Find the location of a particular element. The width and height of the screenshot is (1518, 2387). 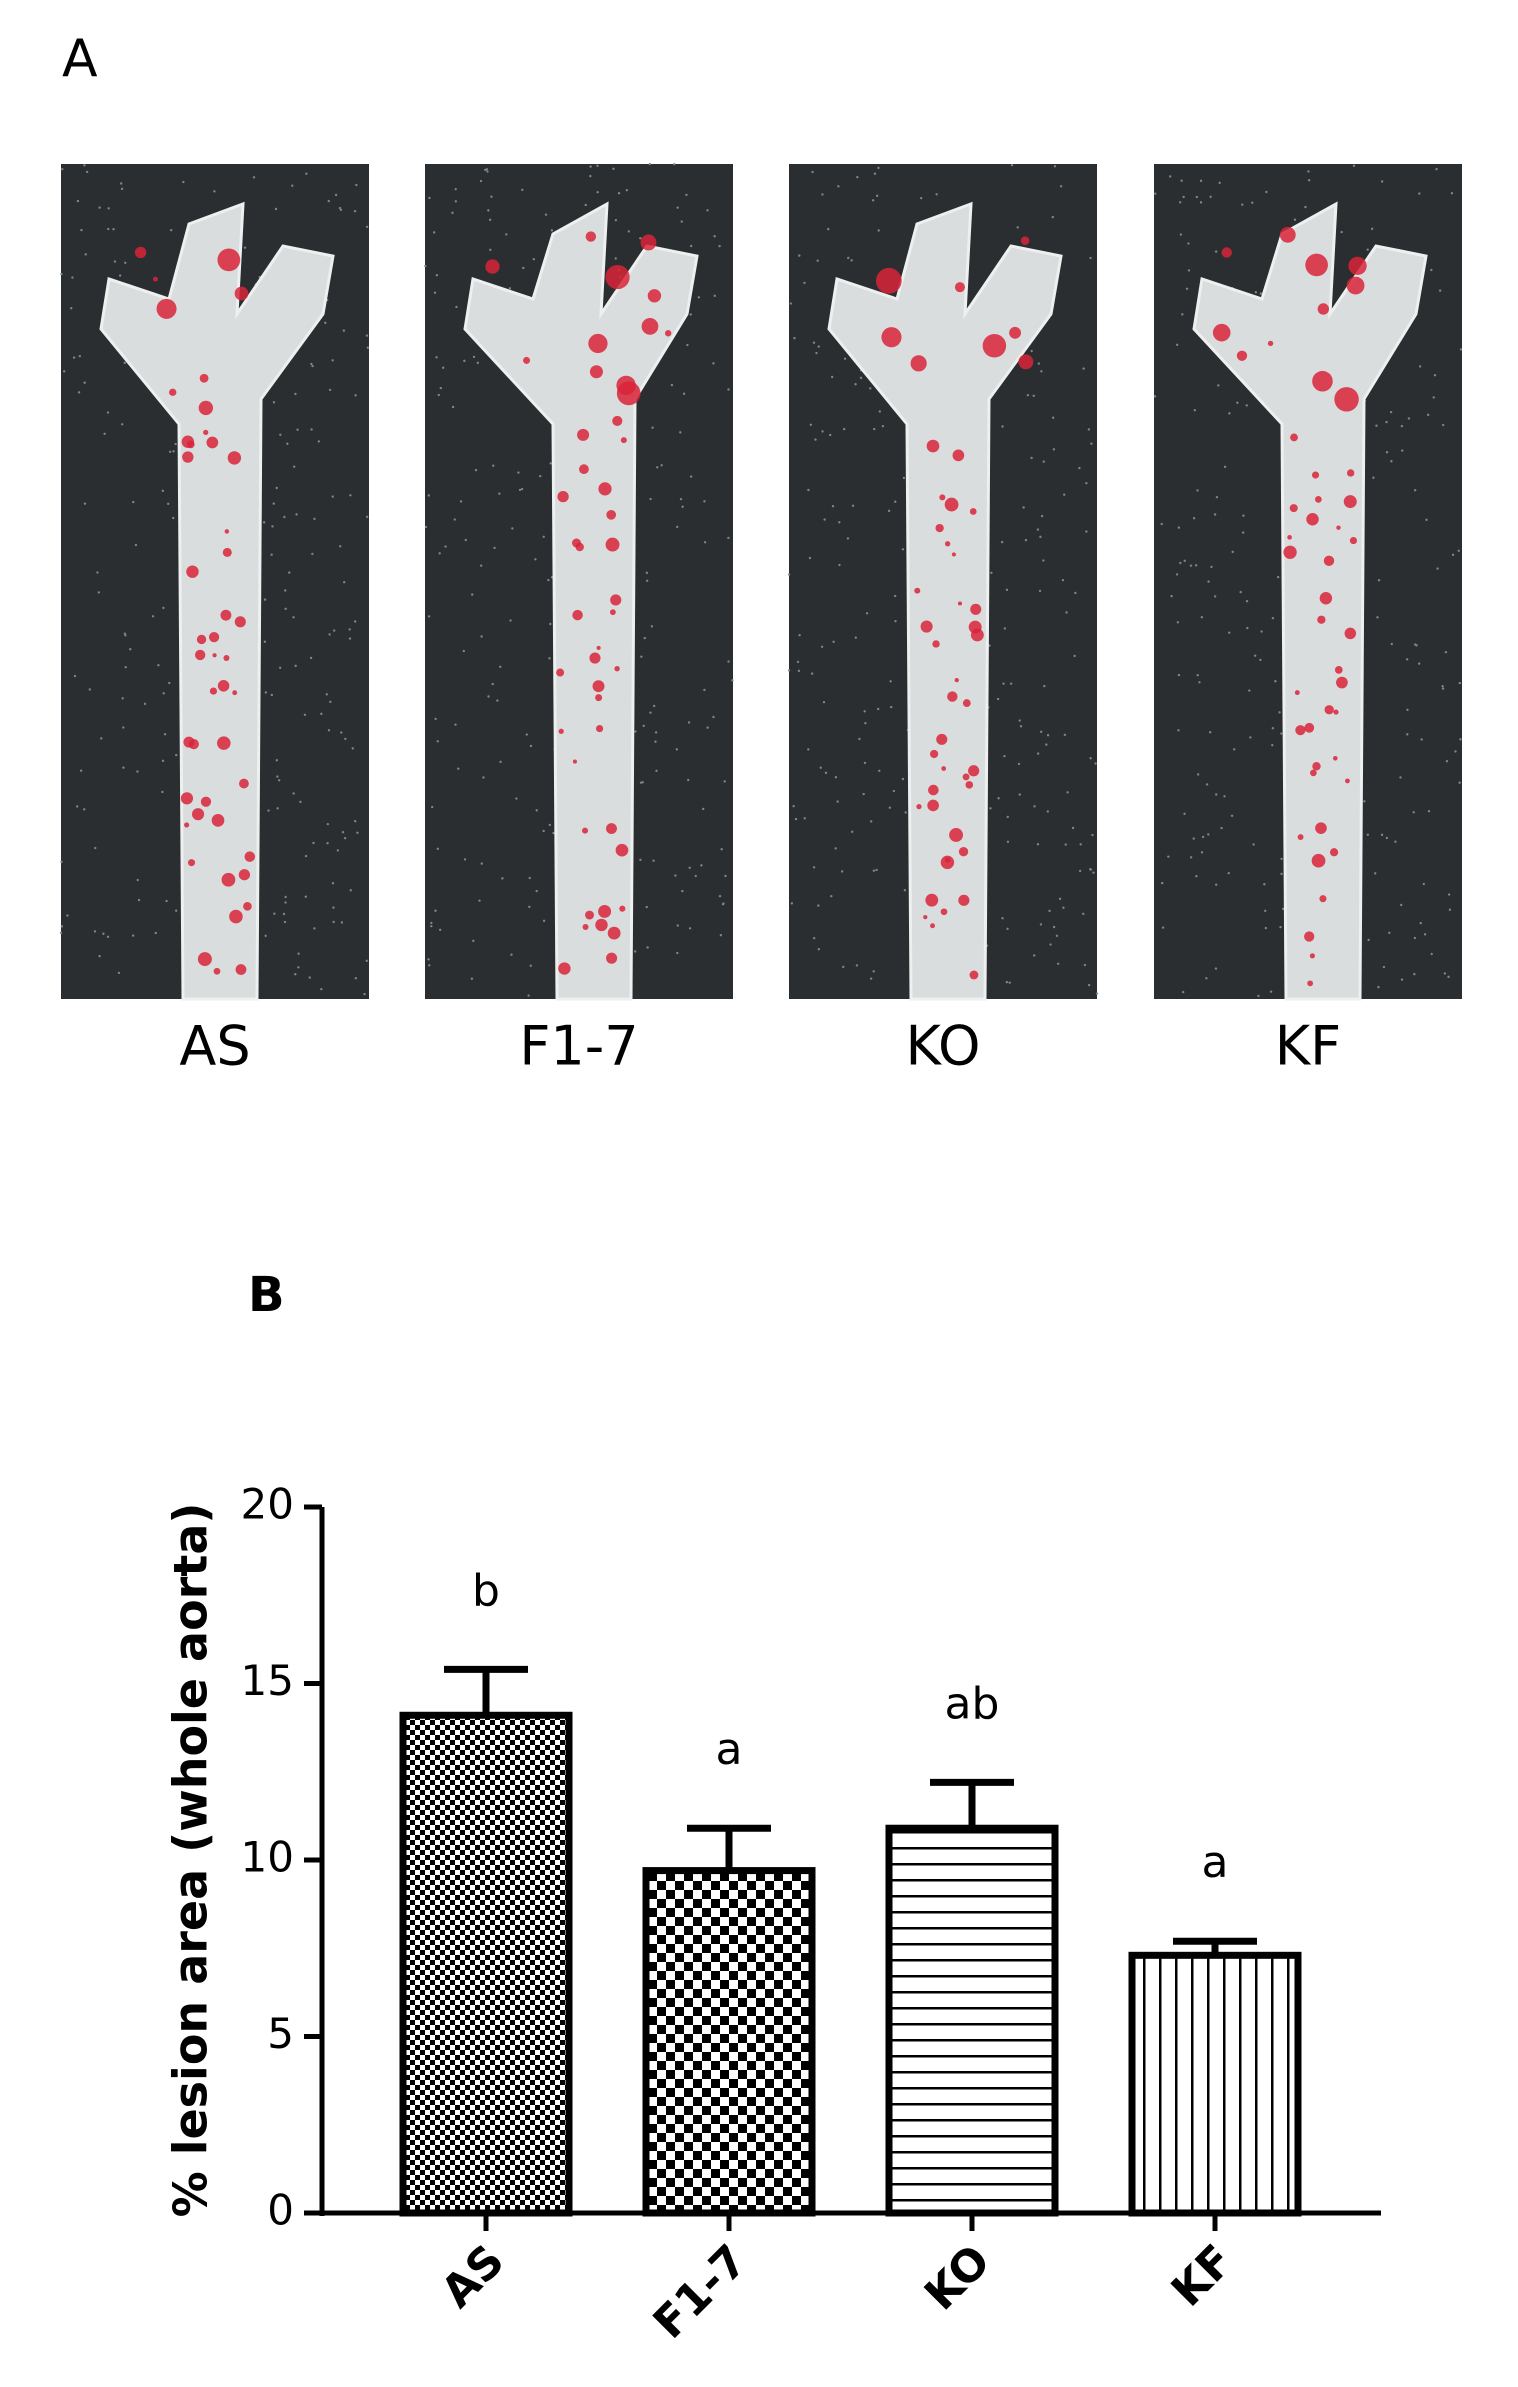

y-tick-label: 15 is located at coordinates (267, 1680).